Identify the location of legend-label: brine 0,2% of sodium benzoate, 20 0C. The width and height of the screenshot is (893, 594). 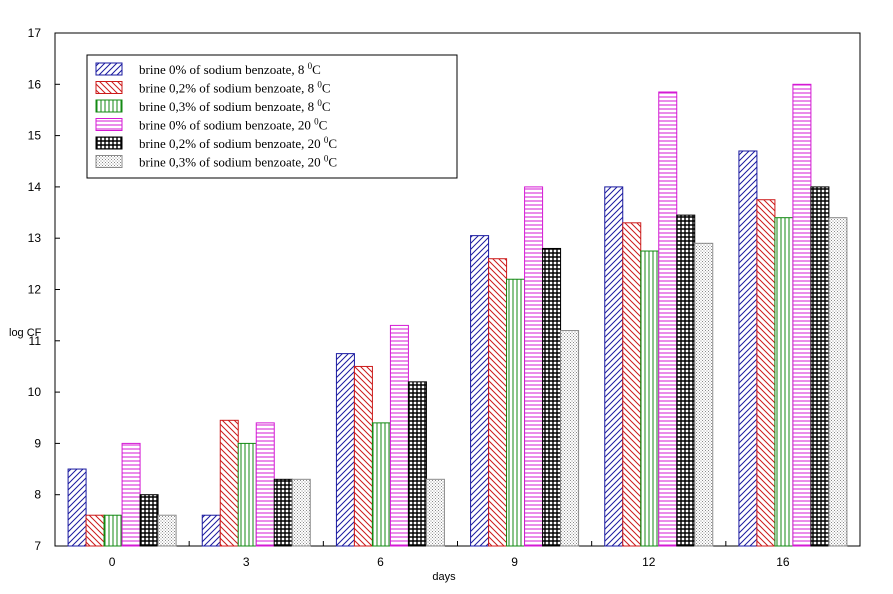
(238, 143).